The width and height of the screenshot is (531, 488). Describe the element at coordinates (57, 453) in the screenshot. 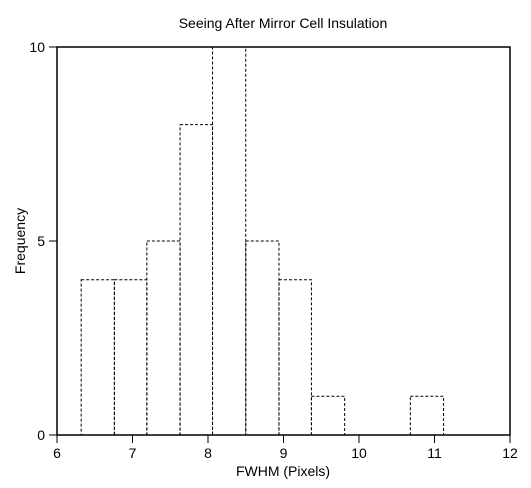

I see `x-tick-label-0: 6` at that location.